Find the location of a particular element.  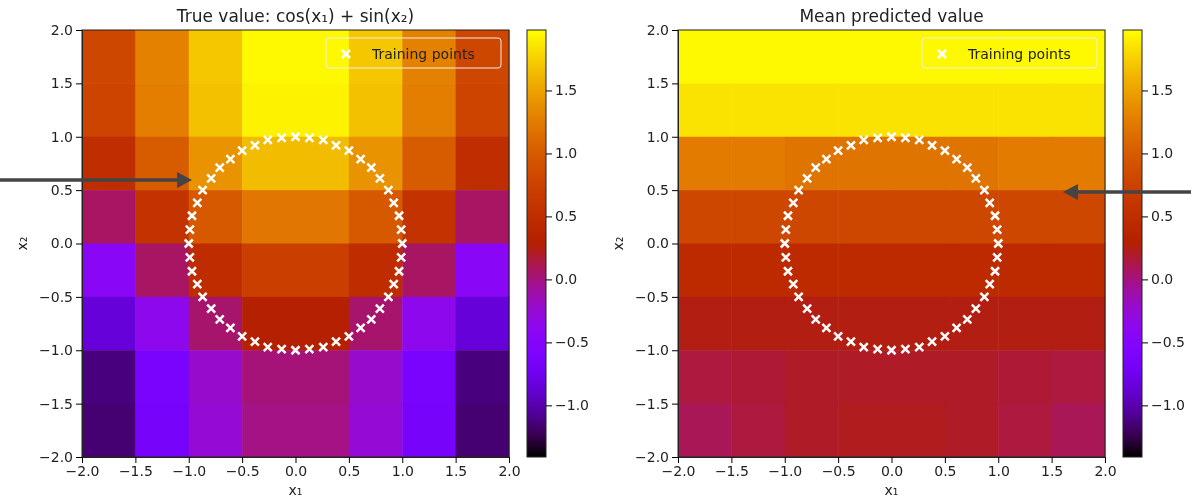

y-tick-label: 2.0 is located at coordinates (61, 29).